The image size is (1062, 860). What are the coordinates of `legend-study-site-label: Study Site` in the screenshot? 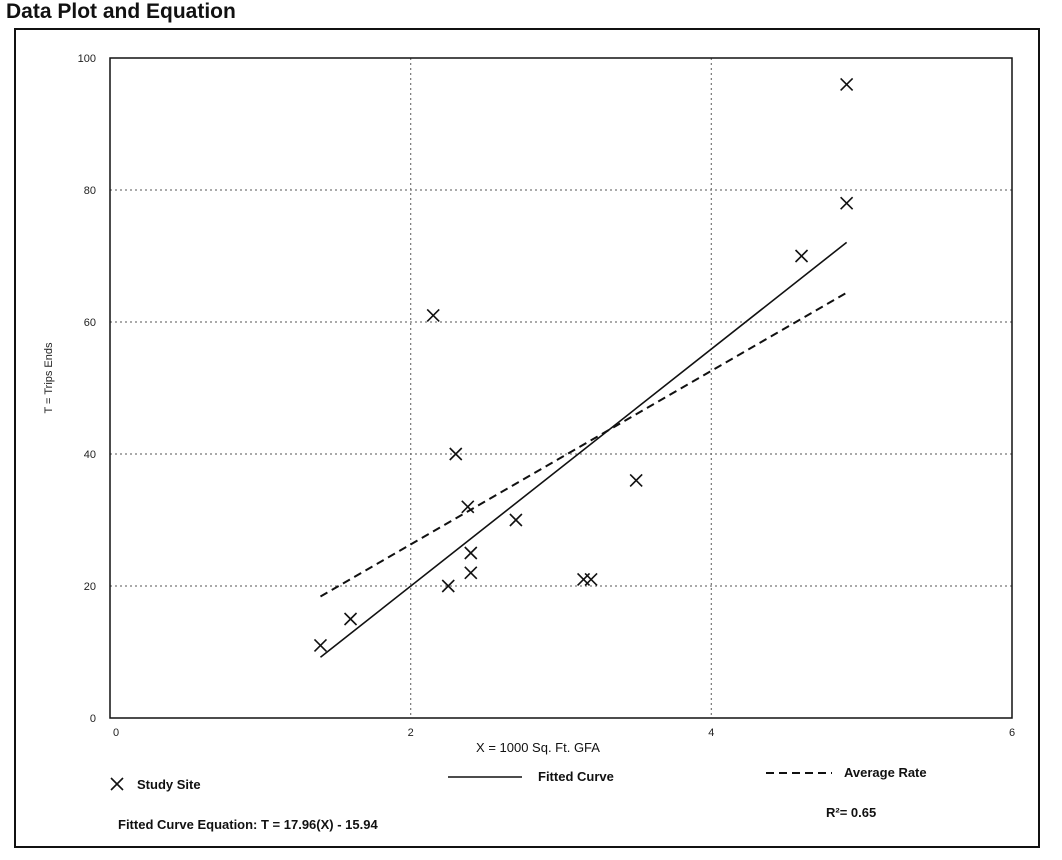 It's located at (169, 784).